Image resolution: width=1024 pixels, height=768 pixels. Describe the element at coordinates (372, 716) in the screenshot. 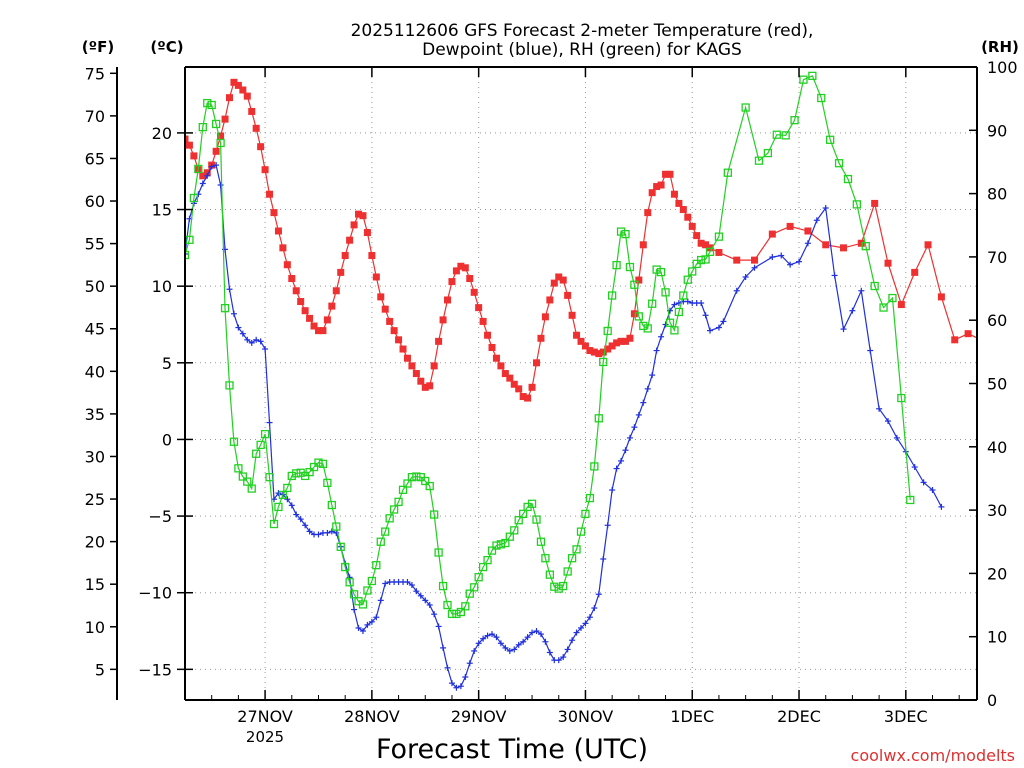

I see `x-tick-label: 28NOV` at that location.